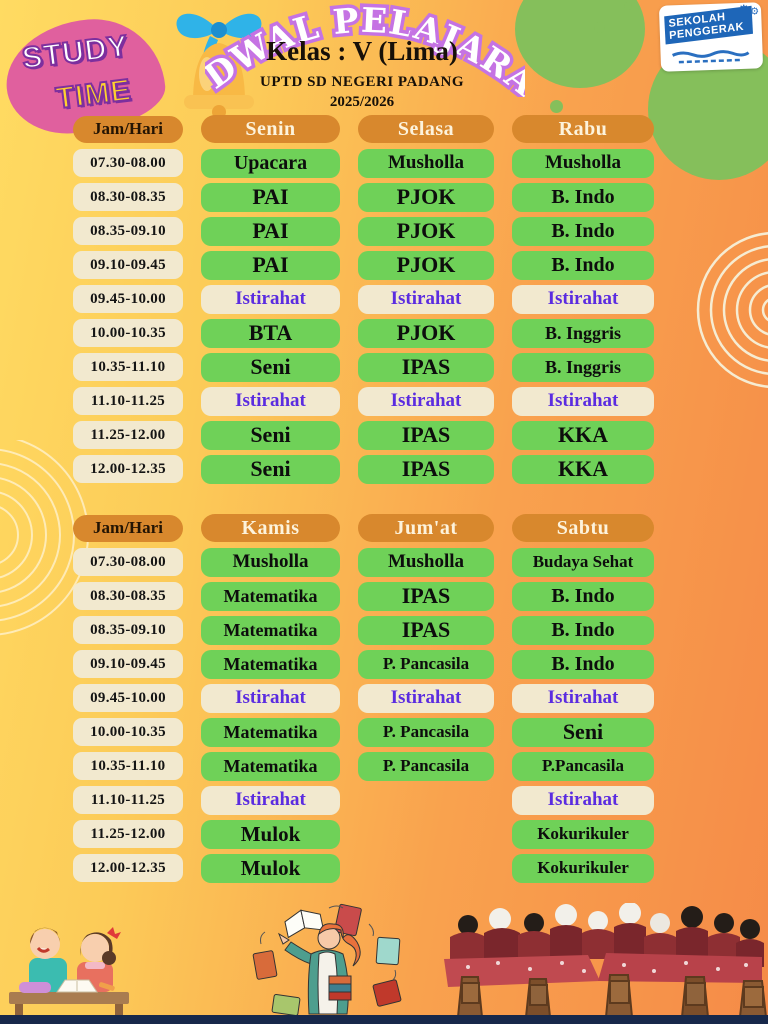 Image resolution: width=768 pixels, height=1024 pixels. What do you see at coordinates (270, 868) in the screenshot?
I see `subject-cell: Mulok` at bounding box center [270, 868].